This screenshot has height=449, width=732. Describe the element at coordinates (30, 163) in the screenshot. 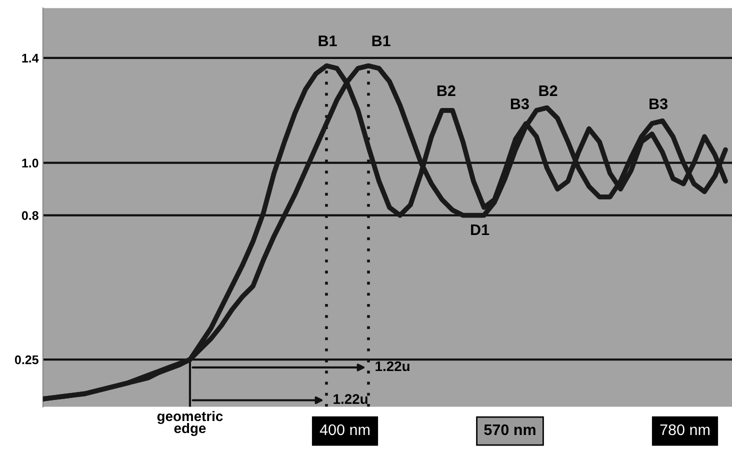

I see `y-tick-label: 1.0` at that location.